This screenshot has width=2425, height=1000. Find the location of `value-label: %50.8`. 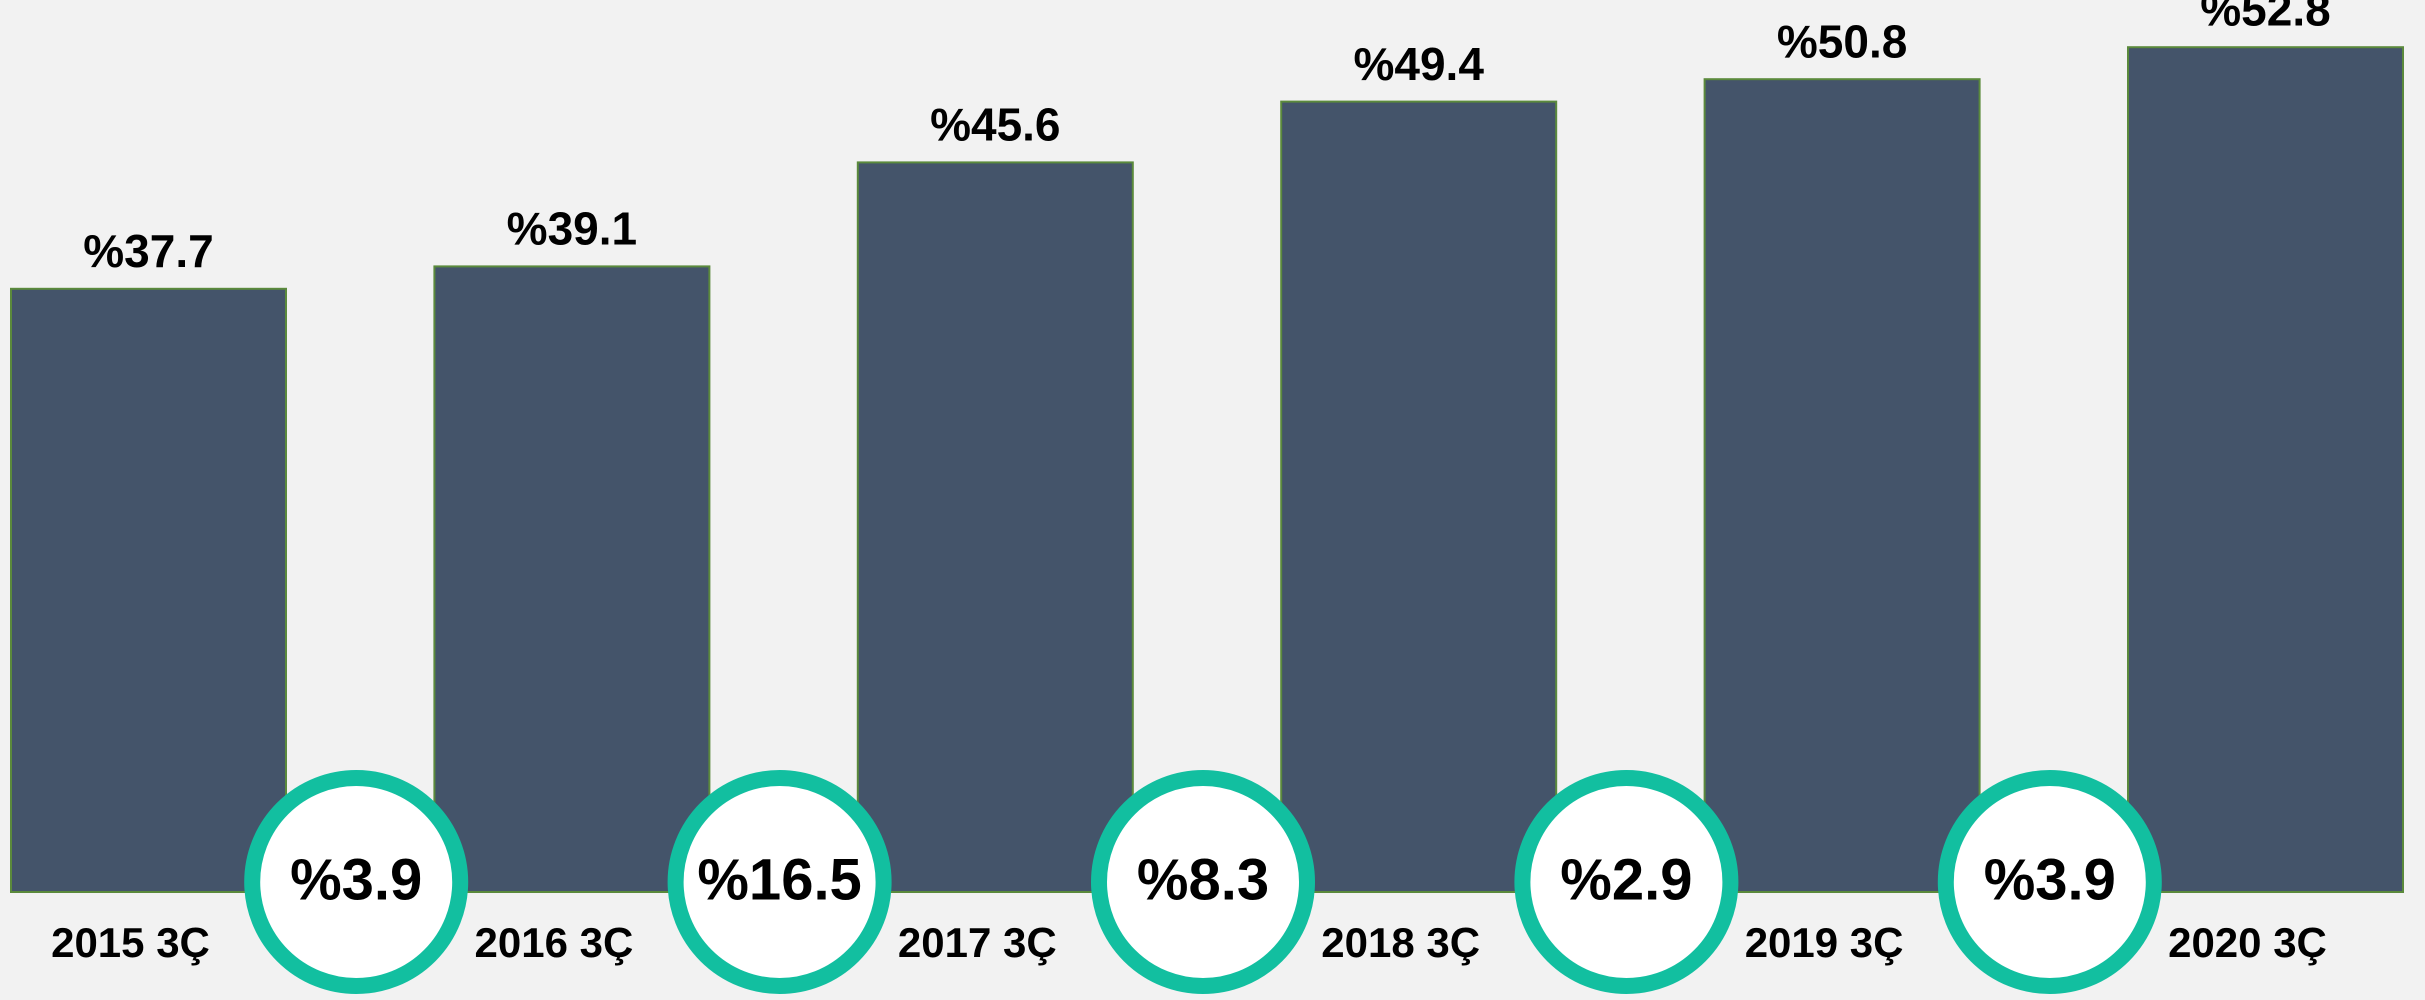

value-label: %50.8 is located at coordinates (1842, 41).